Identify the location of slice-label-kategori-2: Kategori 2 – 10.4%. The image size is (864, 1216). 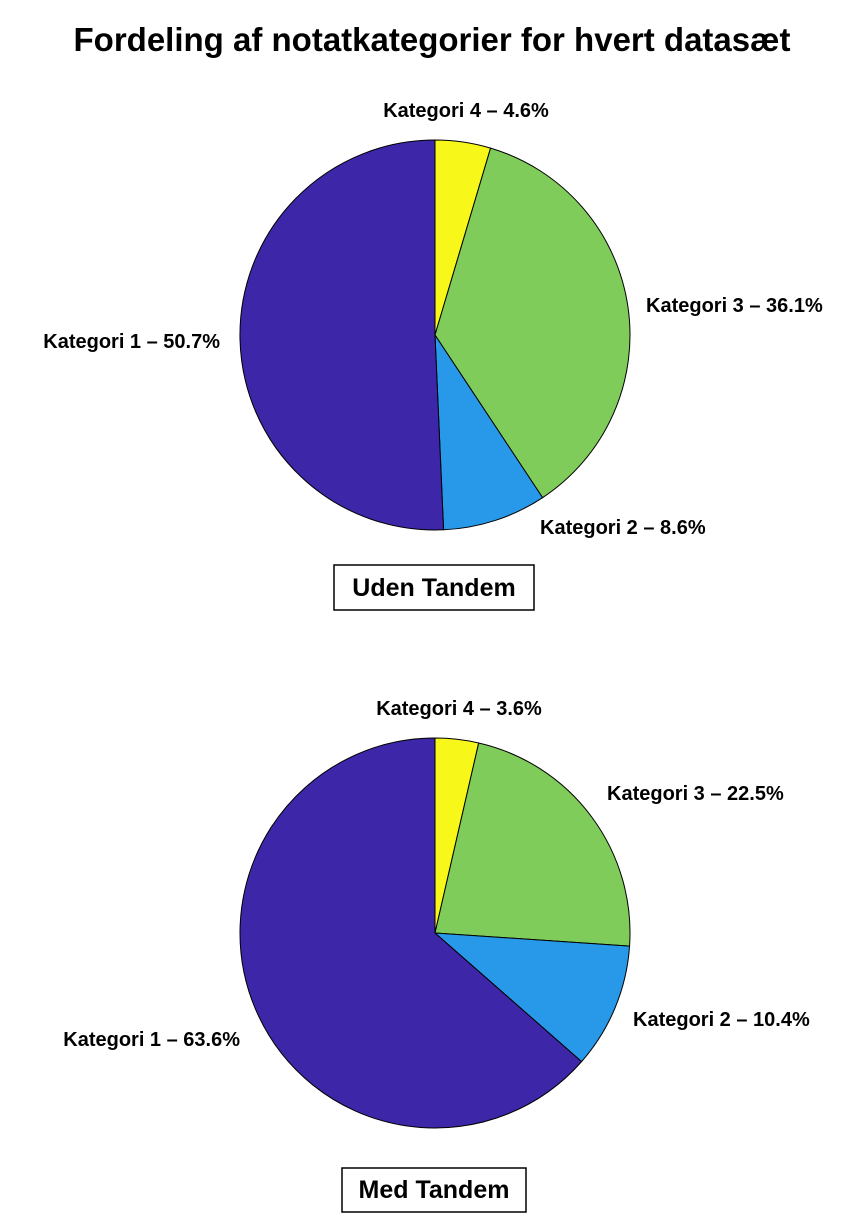
(721, 1020).